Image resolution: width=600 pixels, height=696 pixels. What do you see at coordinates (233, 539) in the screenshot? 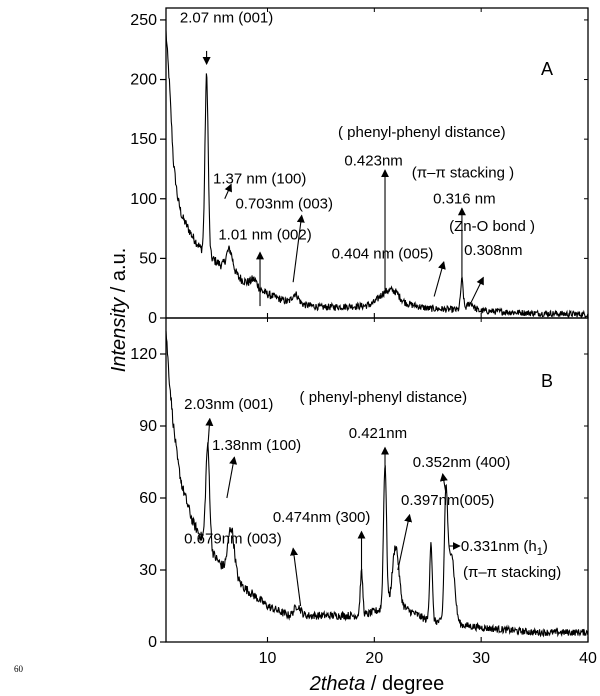
I see `panel-b-annotation-7: 0.679nm (003)` at bounding box center [233, 539].